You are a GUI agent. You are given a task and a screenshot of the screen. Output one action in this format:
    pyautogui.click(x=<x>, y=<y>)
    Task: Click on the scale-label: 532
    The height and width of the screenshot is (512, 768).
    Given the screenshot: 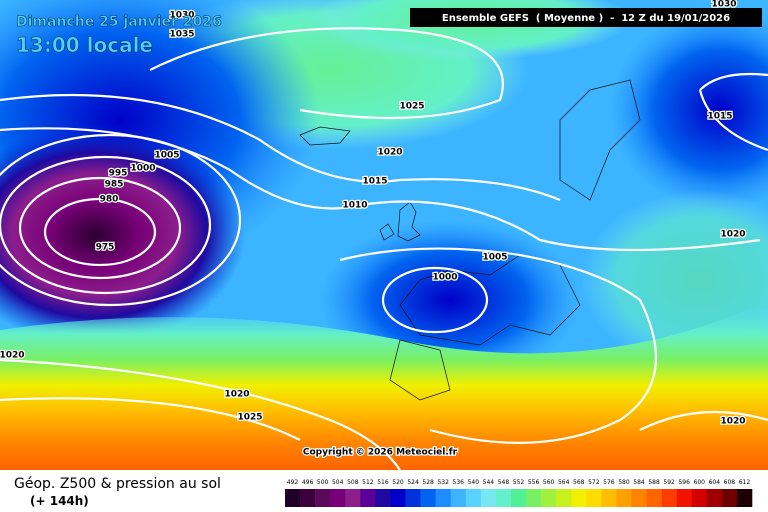 What is the action you would take?
    pyautogui.click(x=443, y=482)
    